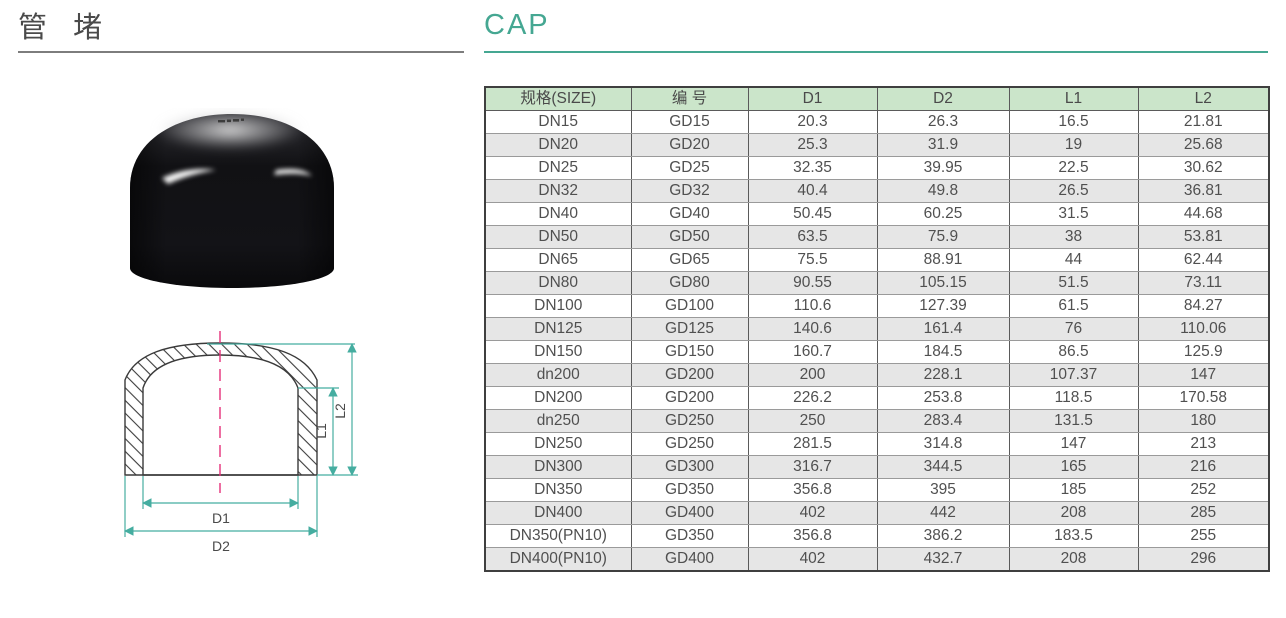 The image size is (1286, 618). Describe the element at coordinates (1073, 145) in the screenshot. I see `table-cell: 19` at that location.